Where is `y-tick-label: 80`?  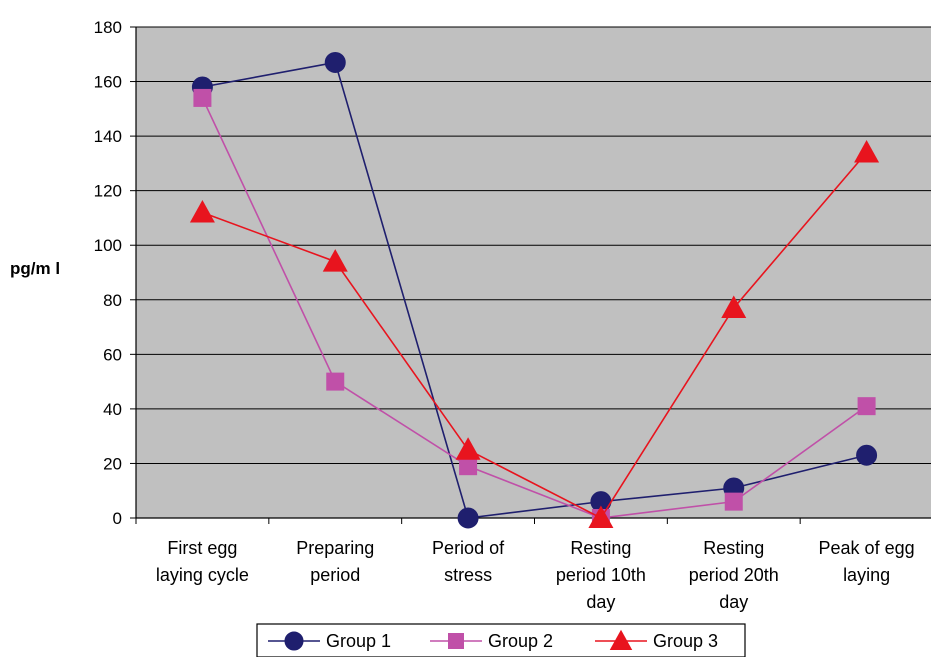
y-tick-label: 80 is located at coordinates (112, 300).